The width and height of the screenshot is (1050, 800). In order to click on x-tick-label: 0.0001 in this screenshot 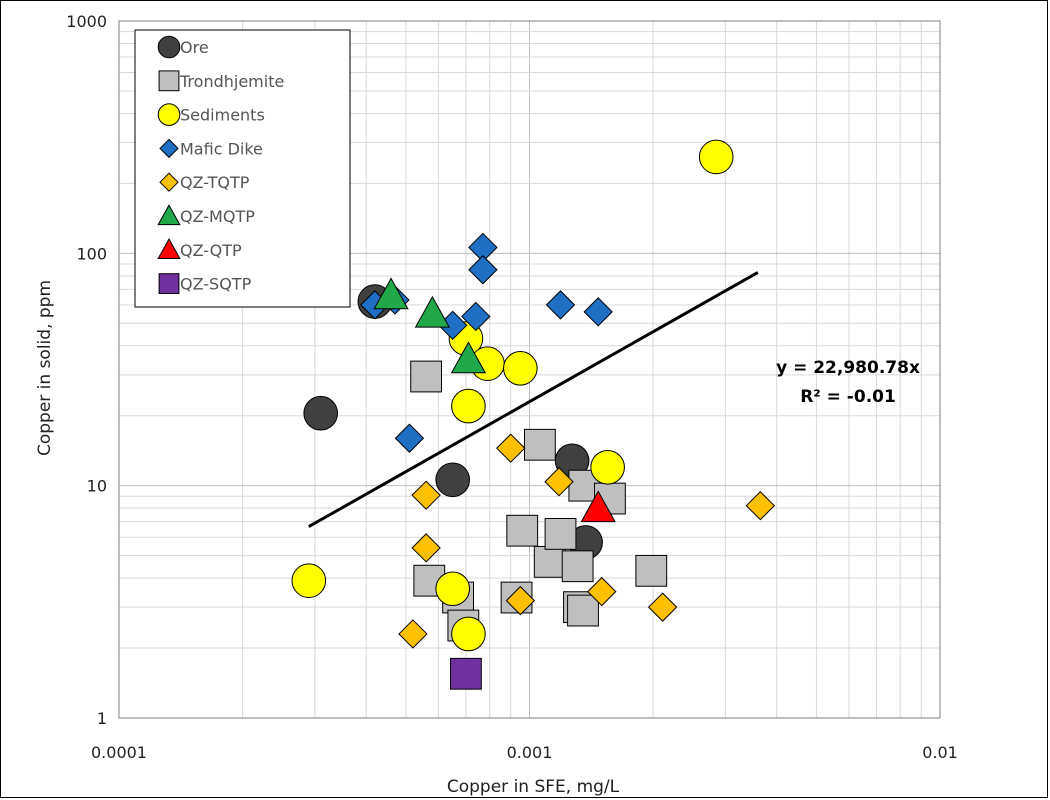, I will do `click(119, 752)`.